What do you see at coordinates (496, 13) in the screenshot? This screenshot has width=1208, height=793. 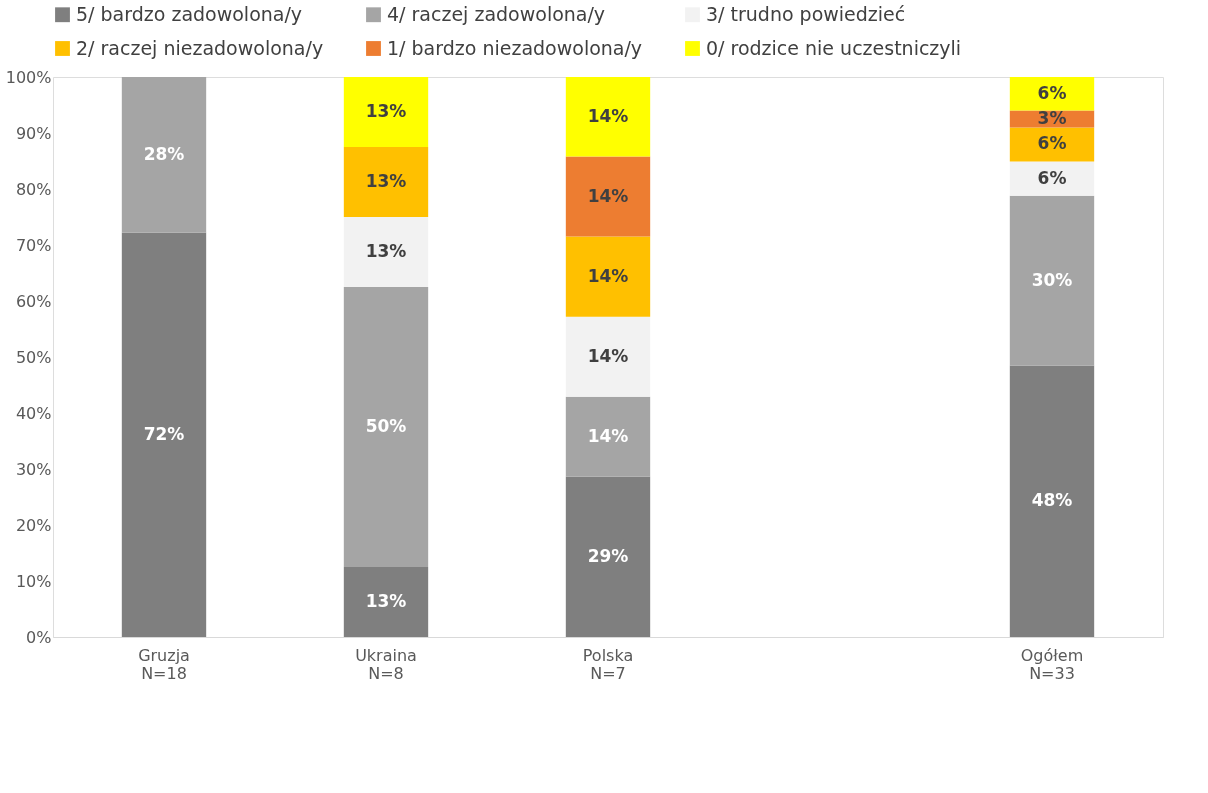 I see `legend-label: 4/ raczej zadowolona/y` at bounding box center [496, 13].